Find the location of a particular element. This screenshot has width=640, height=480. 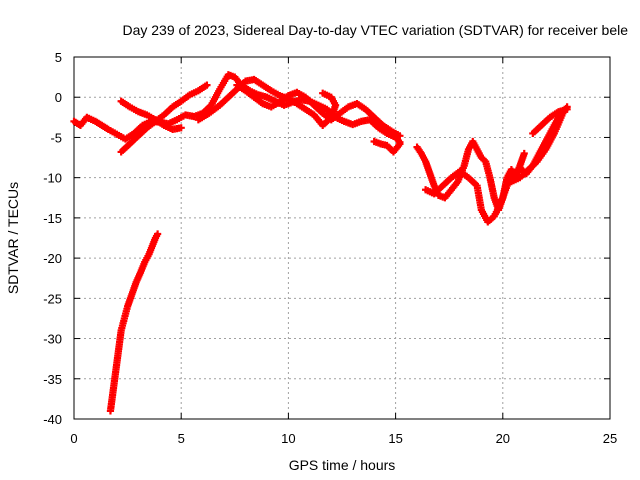

y-tick-label: -20 is located at coordinates (52, 258).